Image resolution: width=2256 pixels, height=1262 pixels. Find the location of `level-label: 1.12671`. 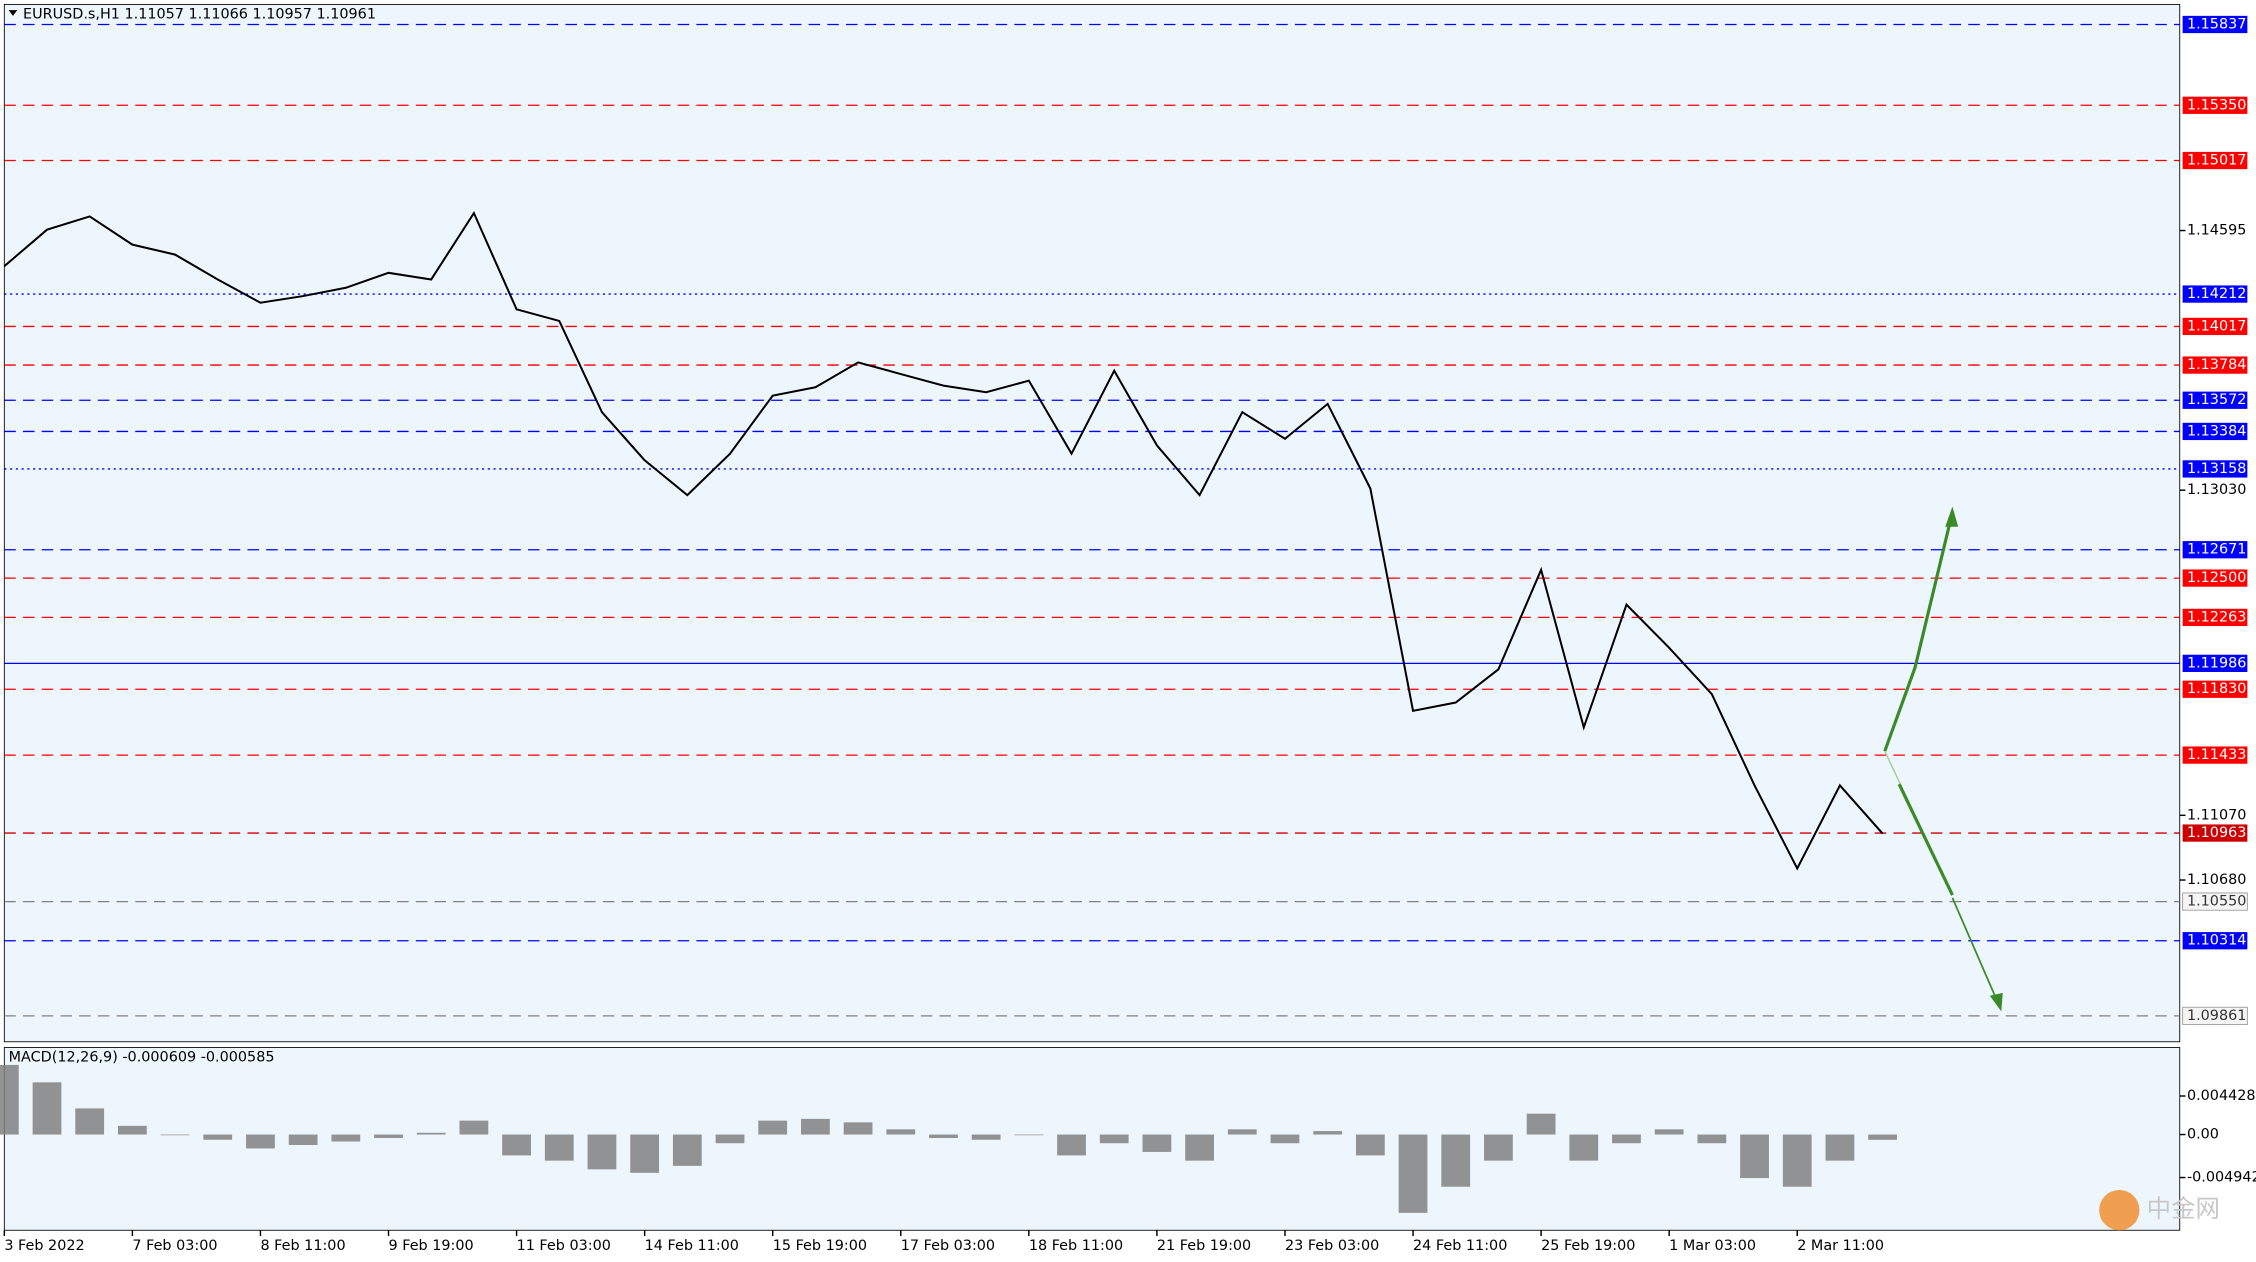

level-label: 1.12671 is located at coordinates (2216, 550).